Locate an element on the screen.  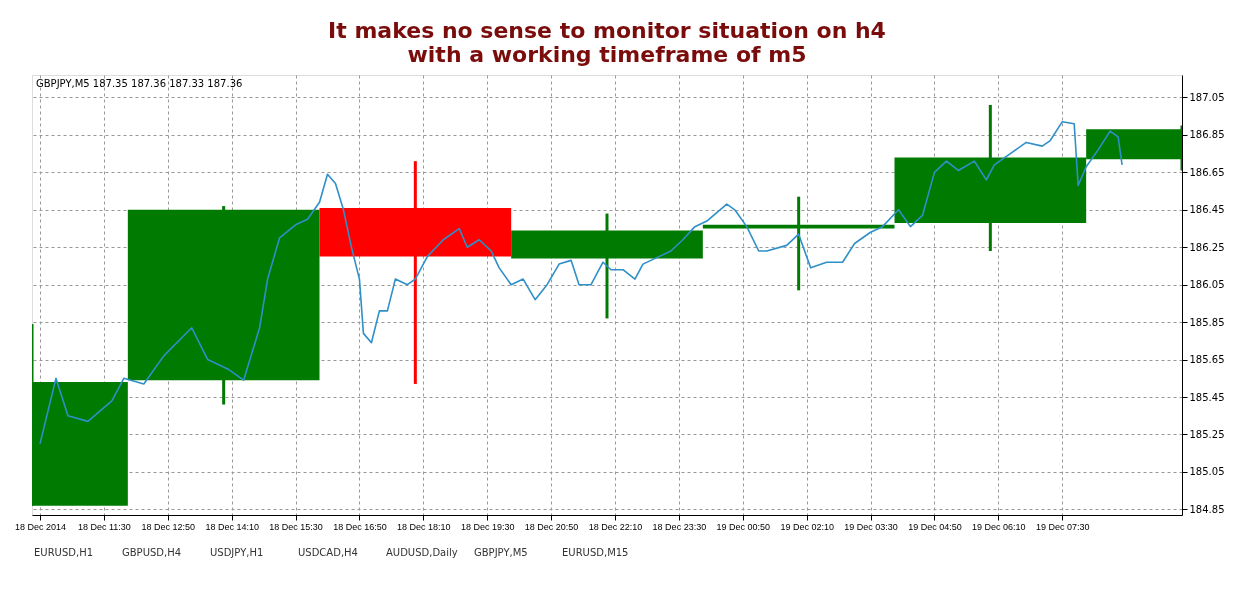
x-tick-label: 19 Dec 00:50 is located at coordinates (743, 526).